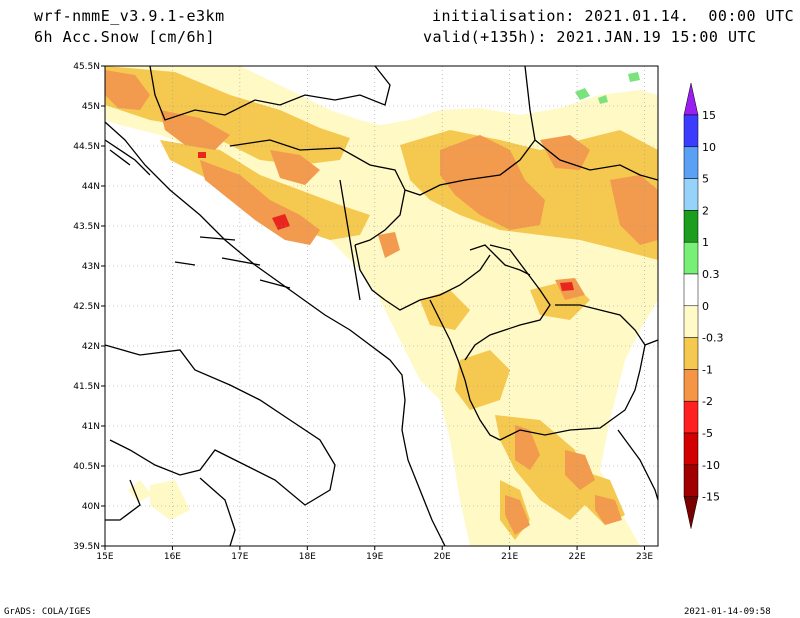 The width and height of the screenshot is (800, 618). Describe the element at coordinates (644, 557) in the screenshot. I see `lon-tick-label: 23E` at that location.